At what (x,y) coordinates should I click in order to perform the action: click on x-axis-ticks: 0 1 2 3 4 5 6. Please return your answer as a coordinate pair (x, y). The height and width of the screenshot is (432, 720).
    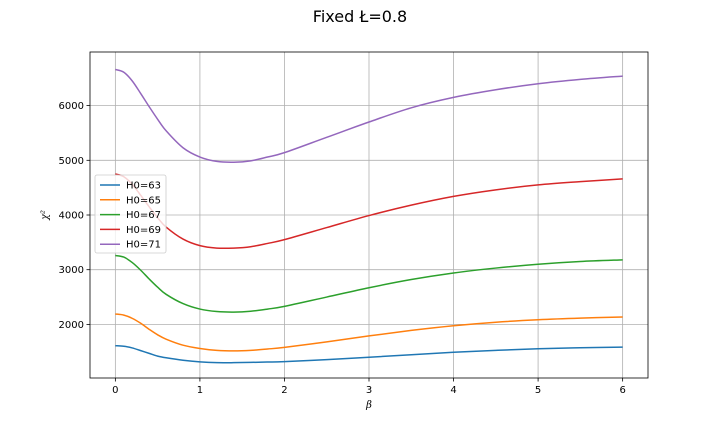
    Looking at the image, I should click on (369, 387).